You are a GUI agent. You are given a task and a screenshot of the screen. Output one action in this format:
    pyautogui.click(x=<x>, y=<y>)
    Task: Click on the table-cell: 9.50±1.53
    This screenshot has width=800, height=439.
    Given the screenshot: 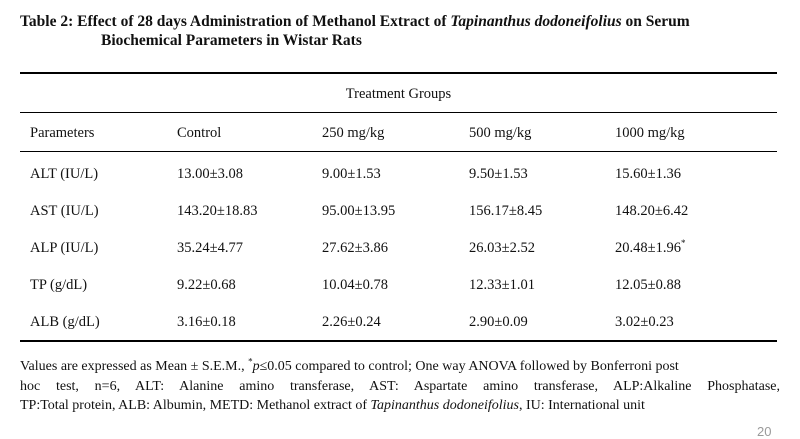 What is the action you would take?
    pyautogui.click(x=498, y=174)
    